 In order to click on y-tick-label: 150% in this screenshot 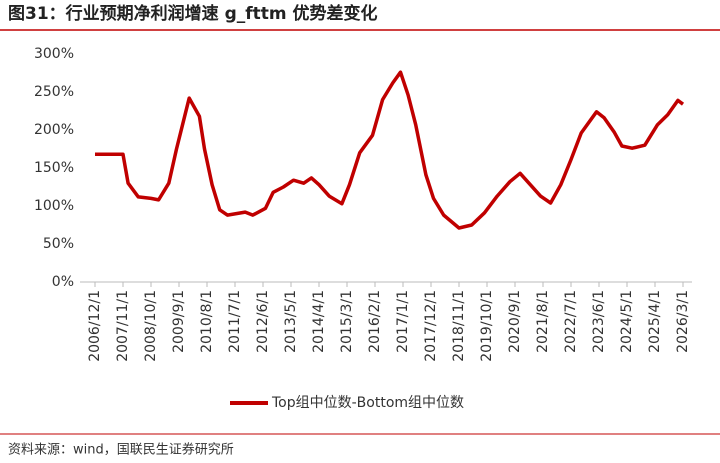, I will do `click(54, 168)`.